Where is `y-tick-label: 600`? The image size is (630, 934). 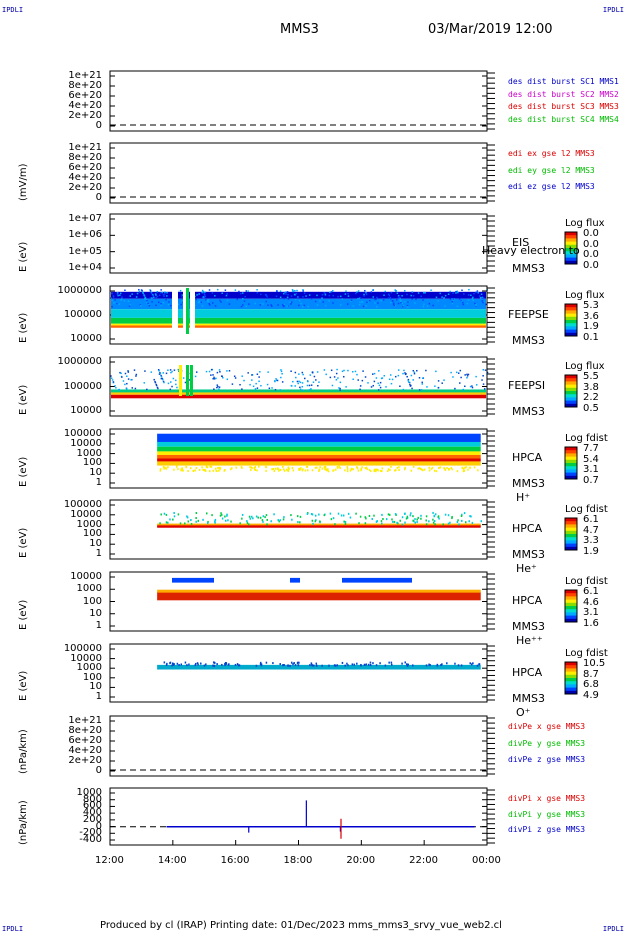 y-tick-label: 600 is located at coordinates (92, 806).